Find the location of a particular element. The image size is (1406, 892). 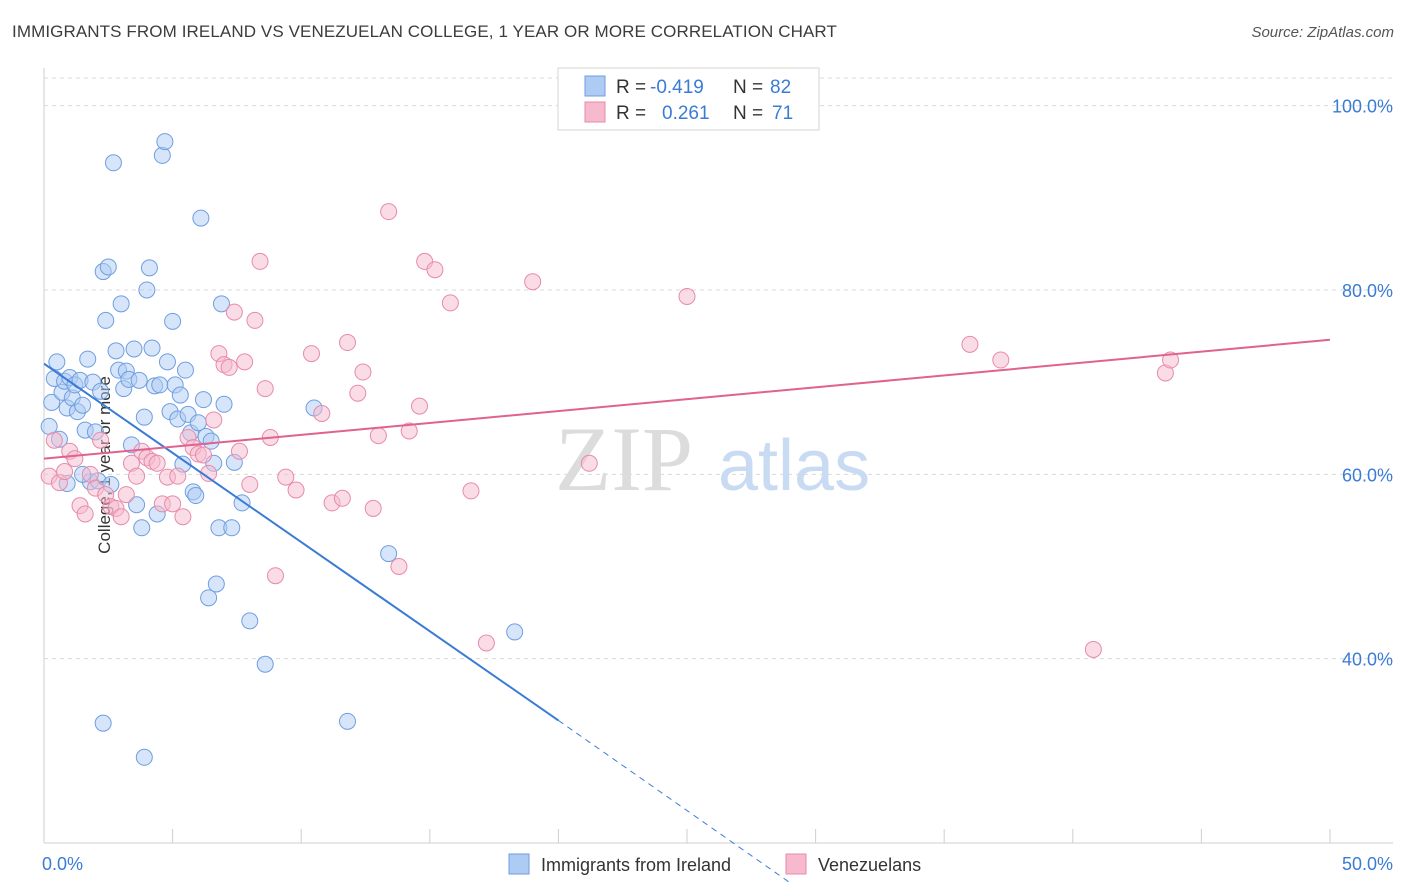

y-tick-label-0: 40.0% is located at coordinates (1367, 660).